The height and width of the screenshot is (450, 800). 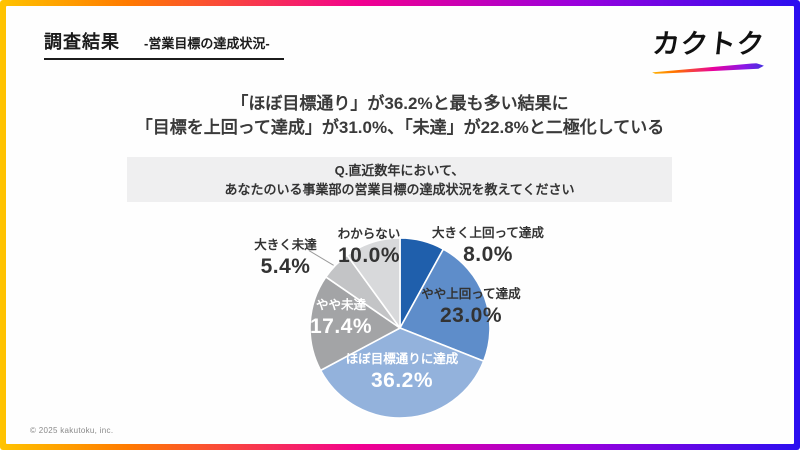 What do you see at coordinates (400, 127) in the screenshot?
I see `headline-line-2: 「目標を上回って達成」が31.0%、「未達」が22.8%と二極化している` at bounding box center [400, 127].